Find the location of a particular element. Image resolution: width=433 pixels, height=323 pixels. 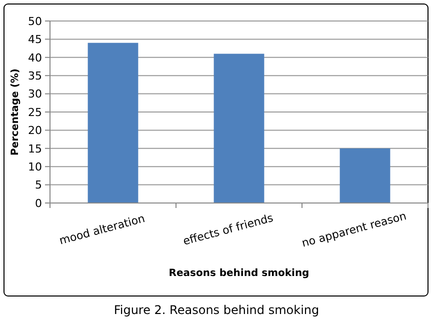

y-tick-label: 10 is located at coordinates (35, 167).